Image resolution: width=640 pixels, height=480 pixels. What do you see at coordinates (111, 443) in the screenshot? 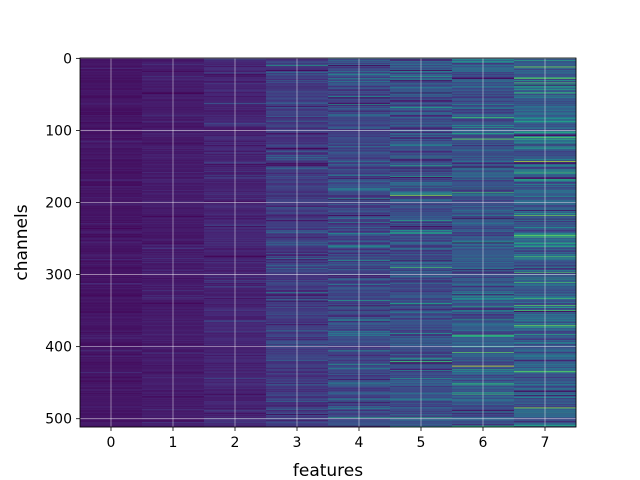
I see `x-tick-label: 0` at bounding box center [111, 443].